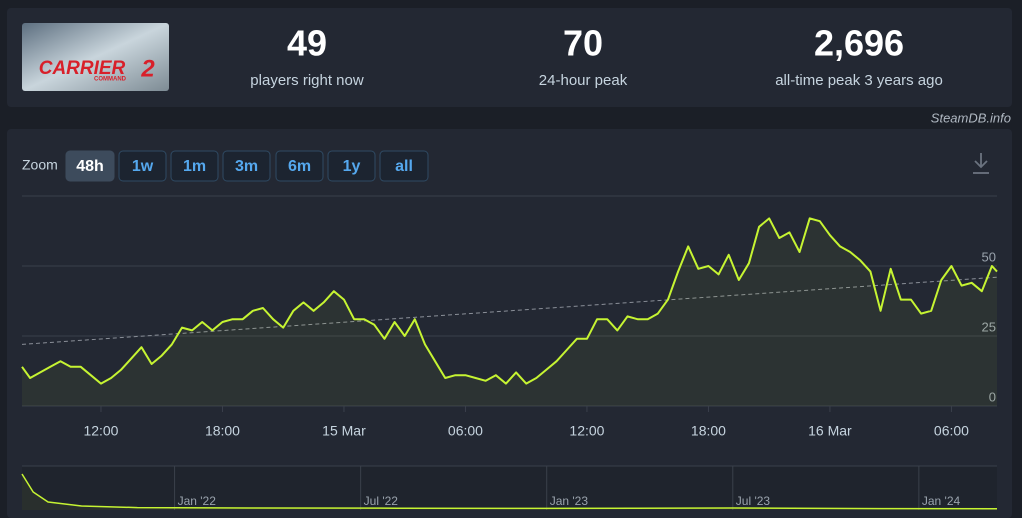  What do you see at coordinates (40, 165) in the screenshot?
I see `zoom-label: Zoom` at bounding box center [40, 165].